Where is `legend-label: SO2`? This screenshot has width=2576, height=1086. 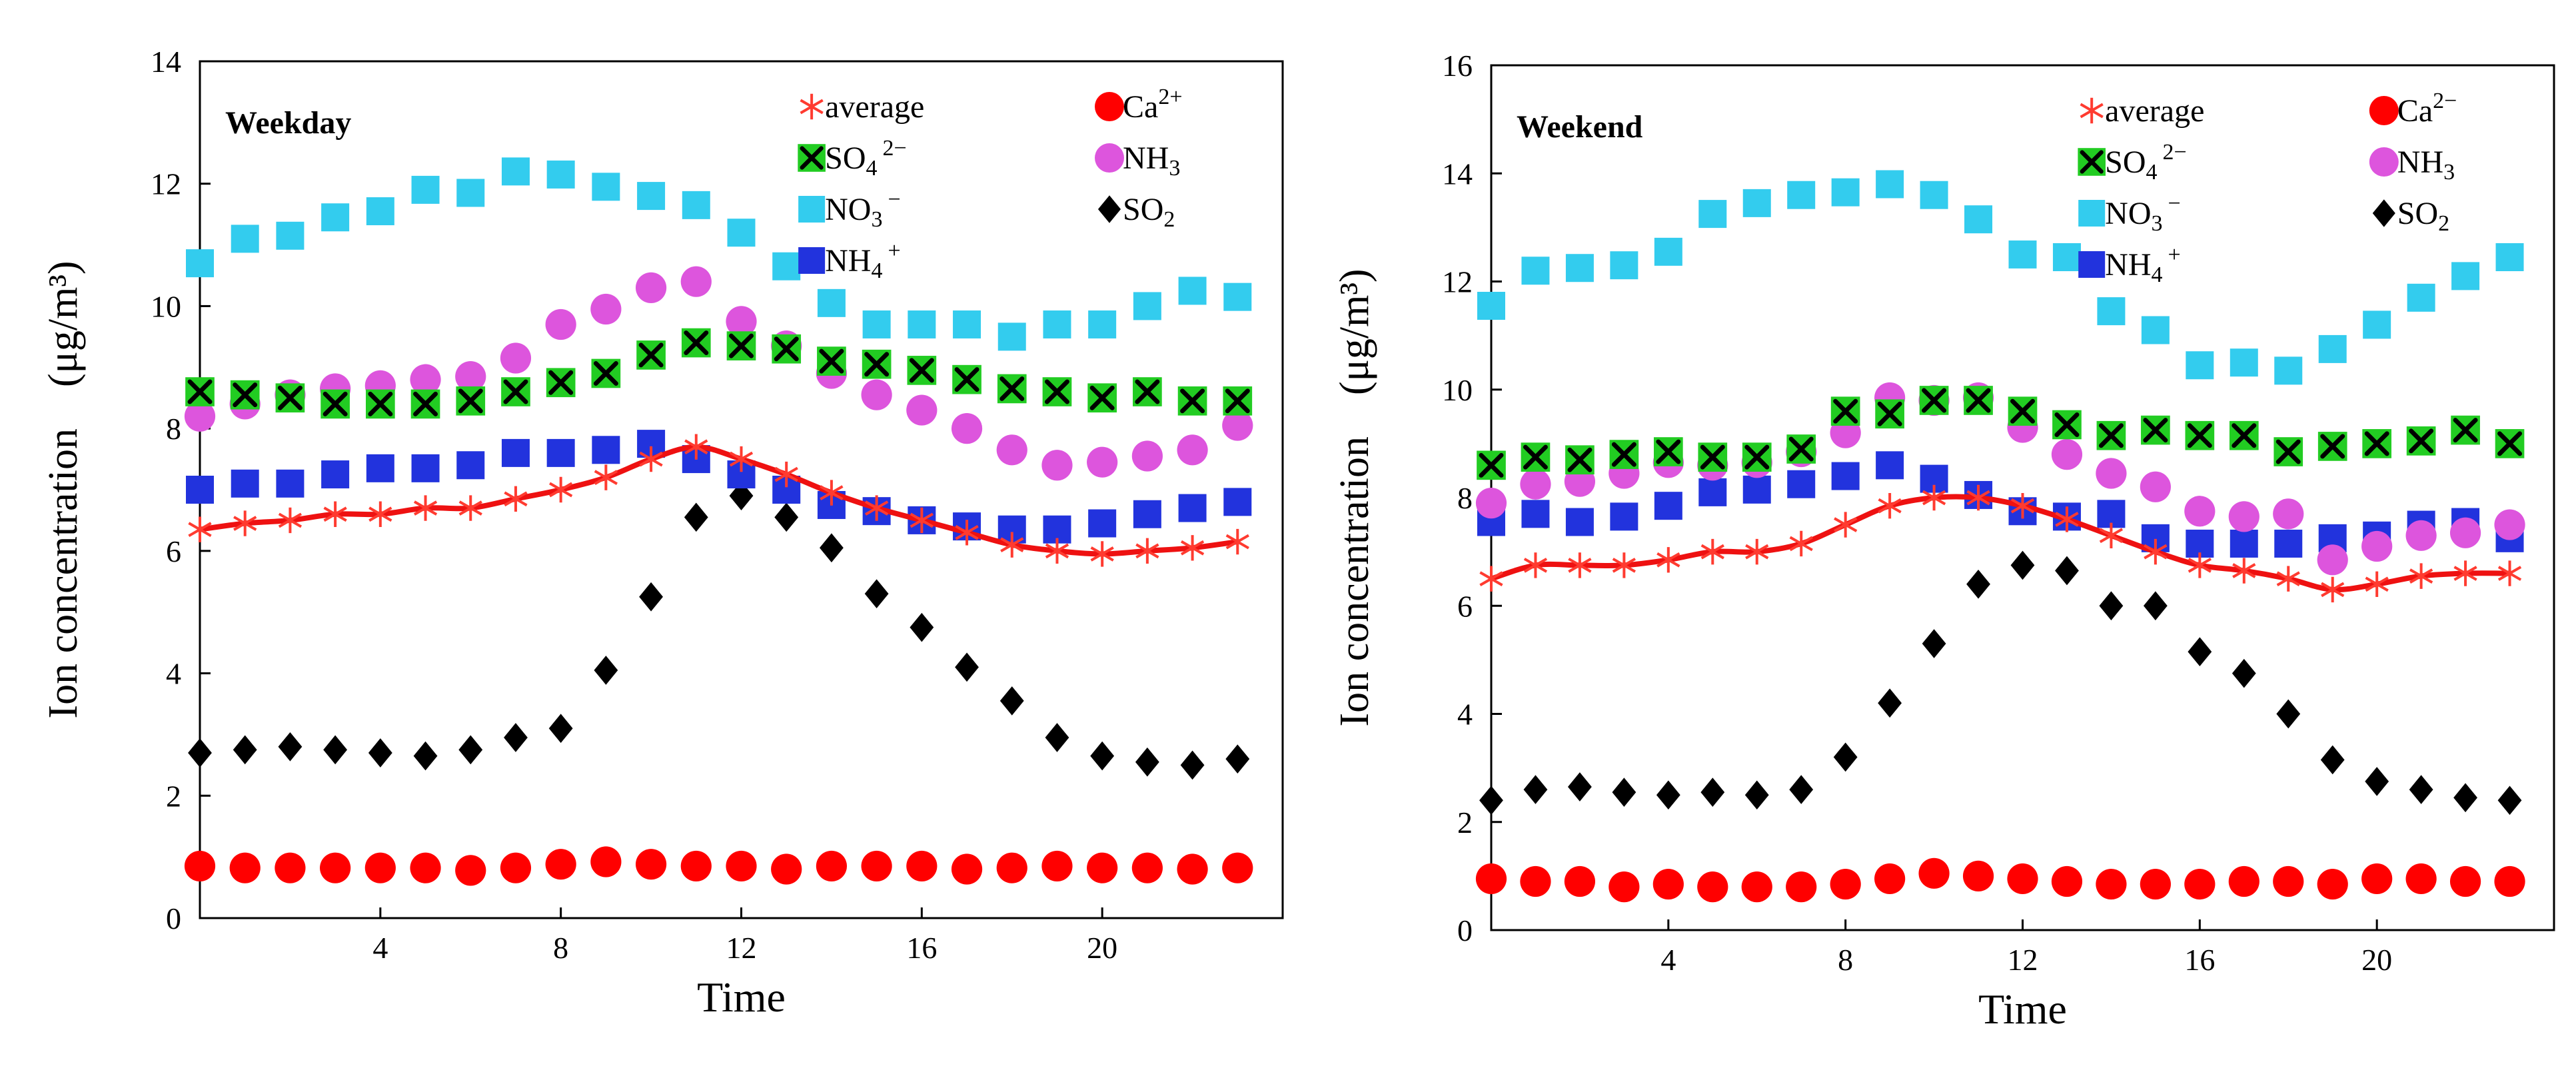 legend-label: SO2 is located at coordinates (1149, 212).